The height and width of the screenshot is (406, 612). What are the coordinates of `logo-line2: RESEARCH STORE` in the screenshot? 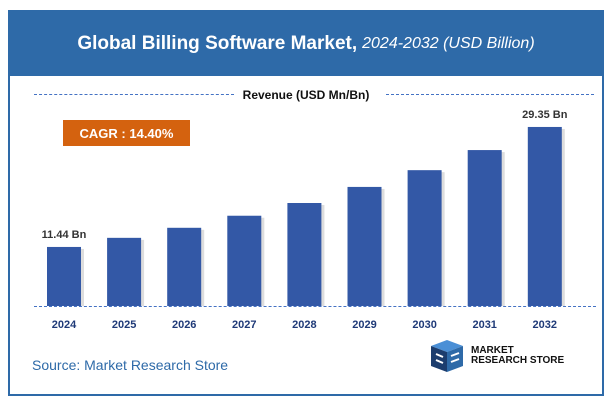 It's located at (518, 360).